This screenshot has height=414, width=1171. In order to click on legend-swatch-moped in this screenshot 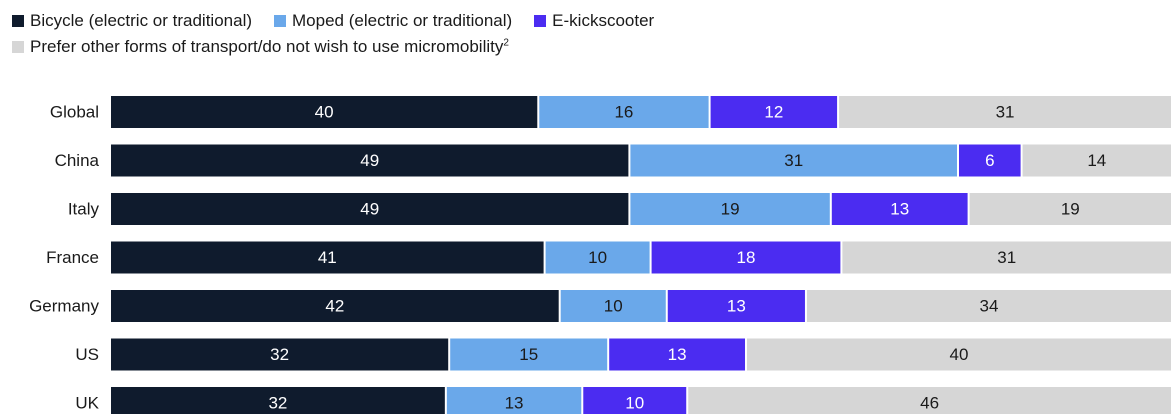, I will do `click(280, 21)`.